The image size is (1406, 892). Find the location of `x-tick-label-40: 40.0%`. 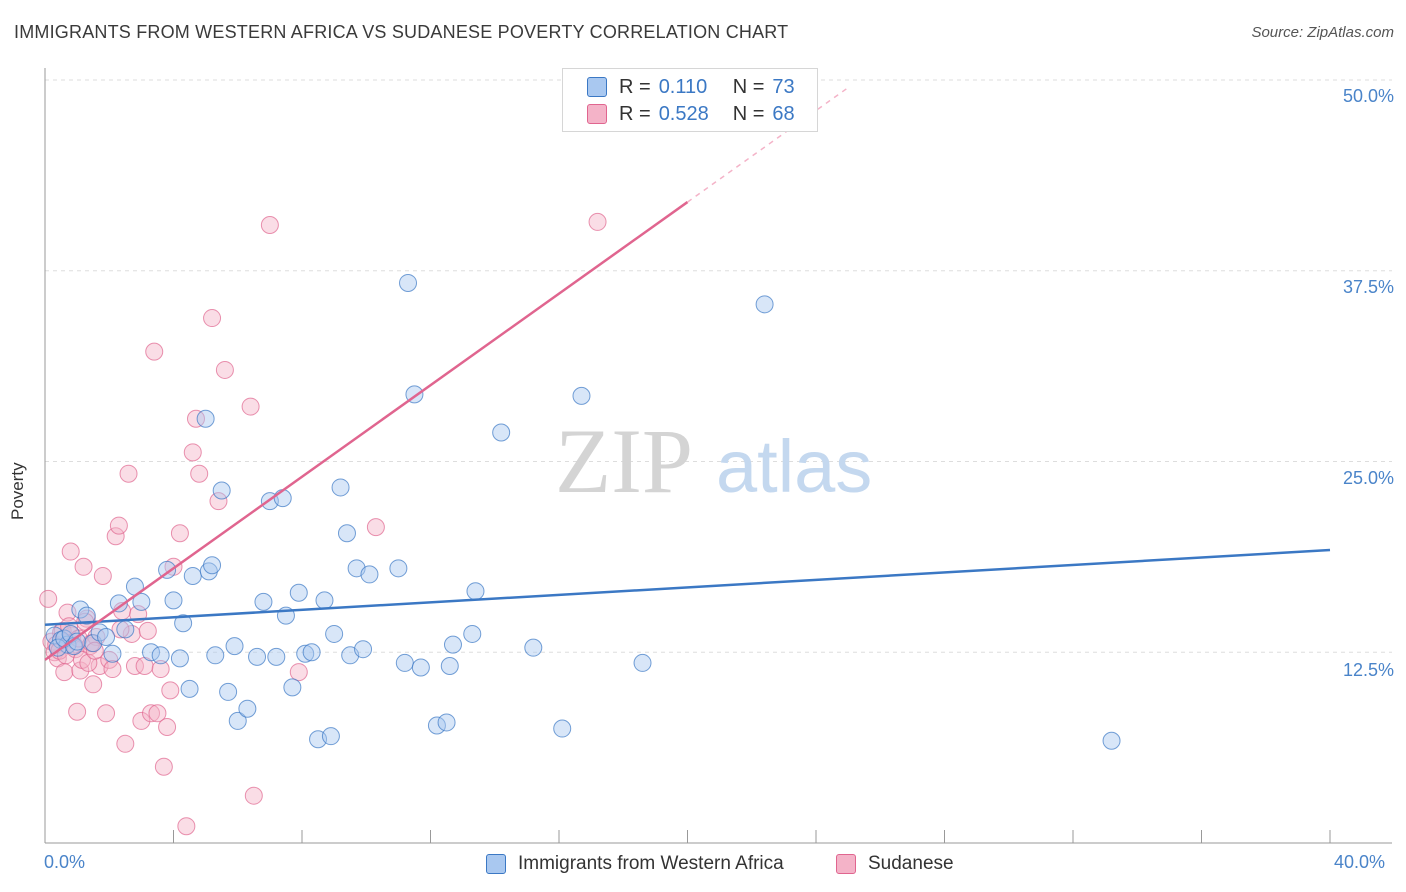

x-tick-label-40: 40.0% is located at coordinates (1360, 862).